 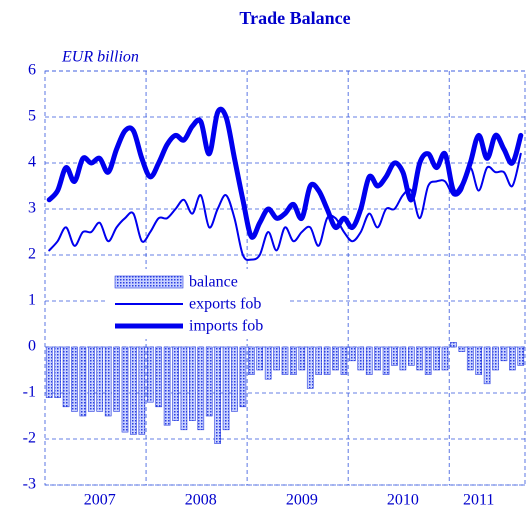 I want to click on x-tick-label: 2011, so click(x=478, y=500).